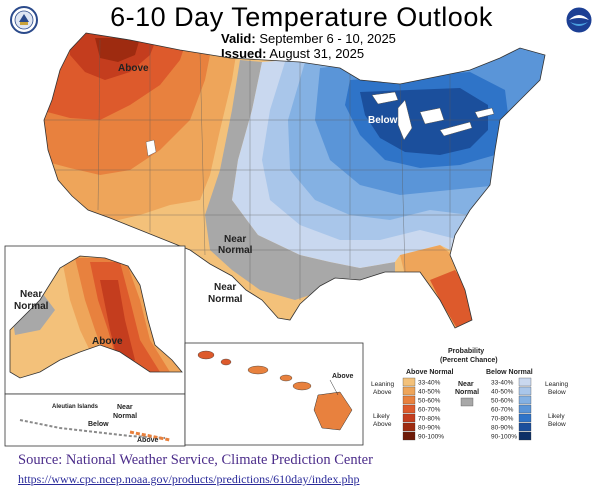  I want to click on legend-below-range: 50-60%, so click(502, 401).